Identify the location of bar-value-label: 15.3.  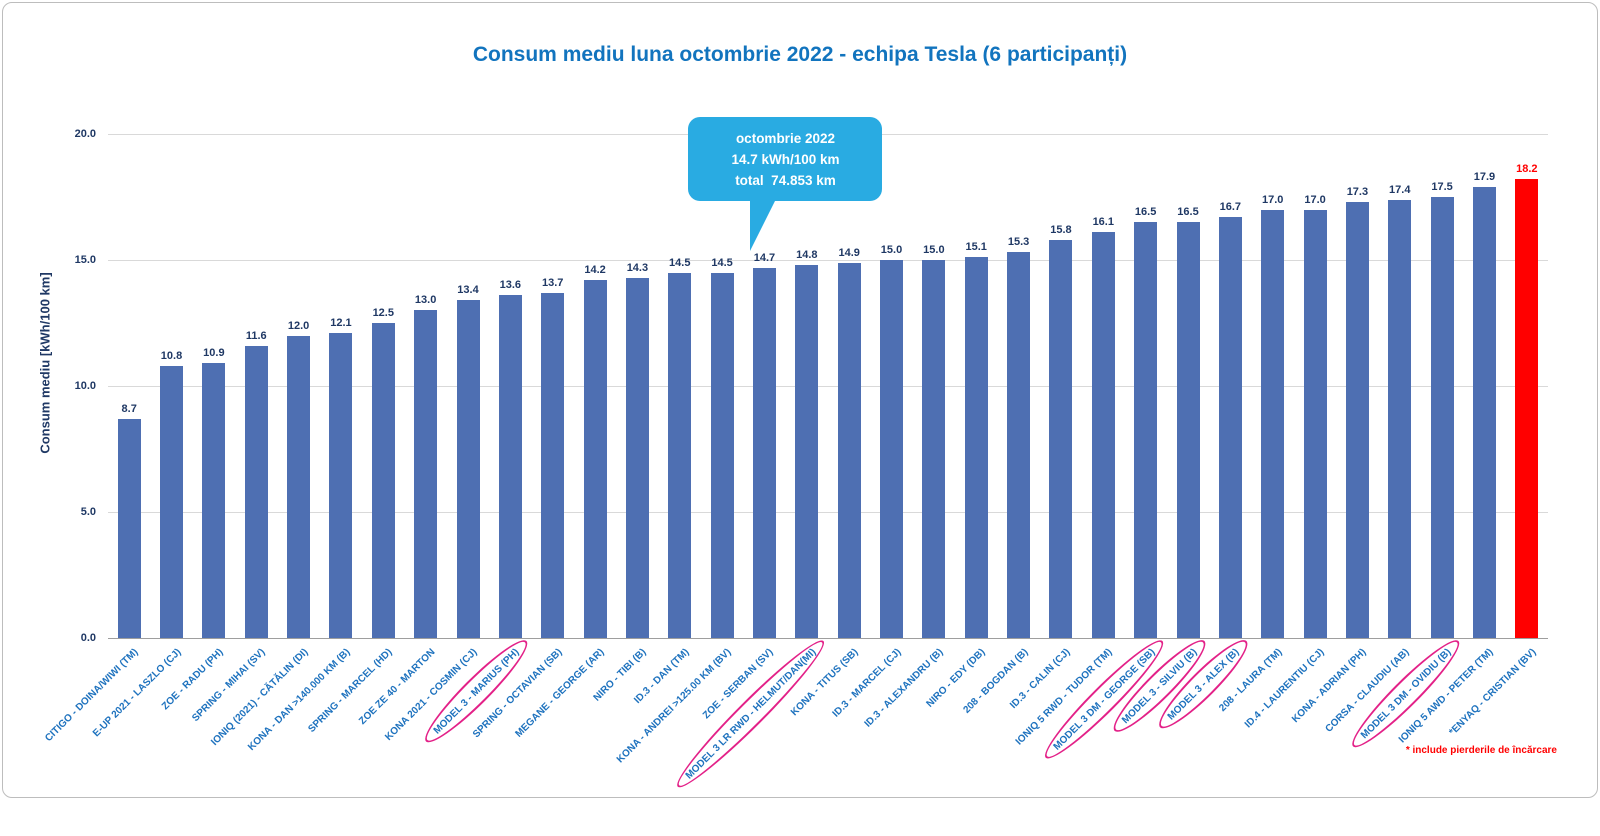
(1019, 242).